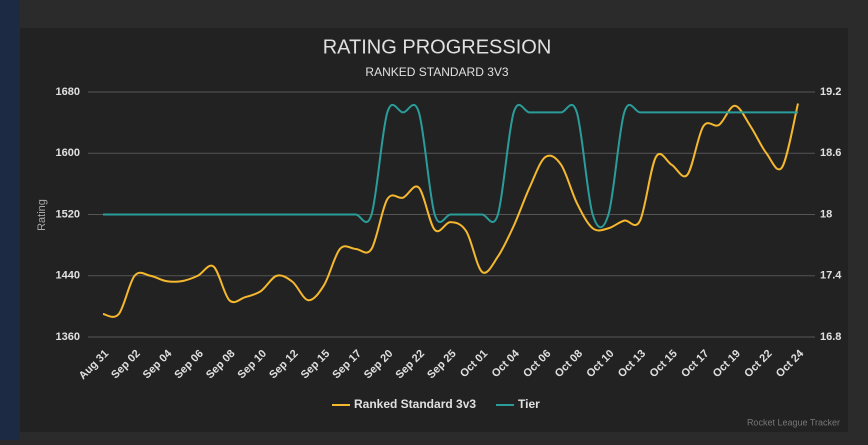 The height and width of the screenshot is (445, 868). I want to click on background-art, so click(10, 220).